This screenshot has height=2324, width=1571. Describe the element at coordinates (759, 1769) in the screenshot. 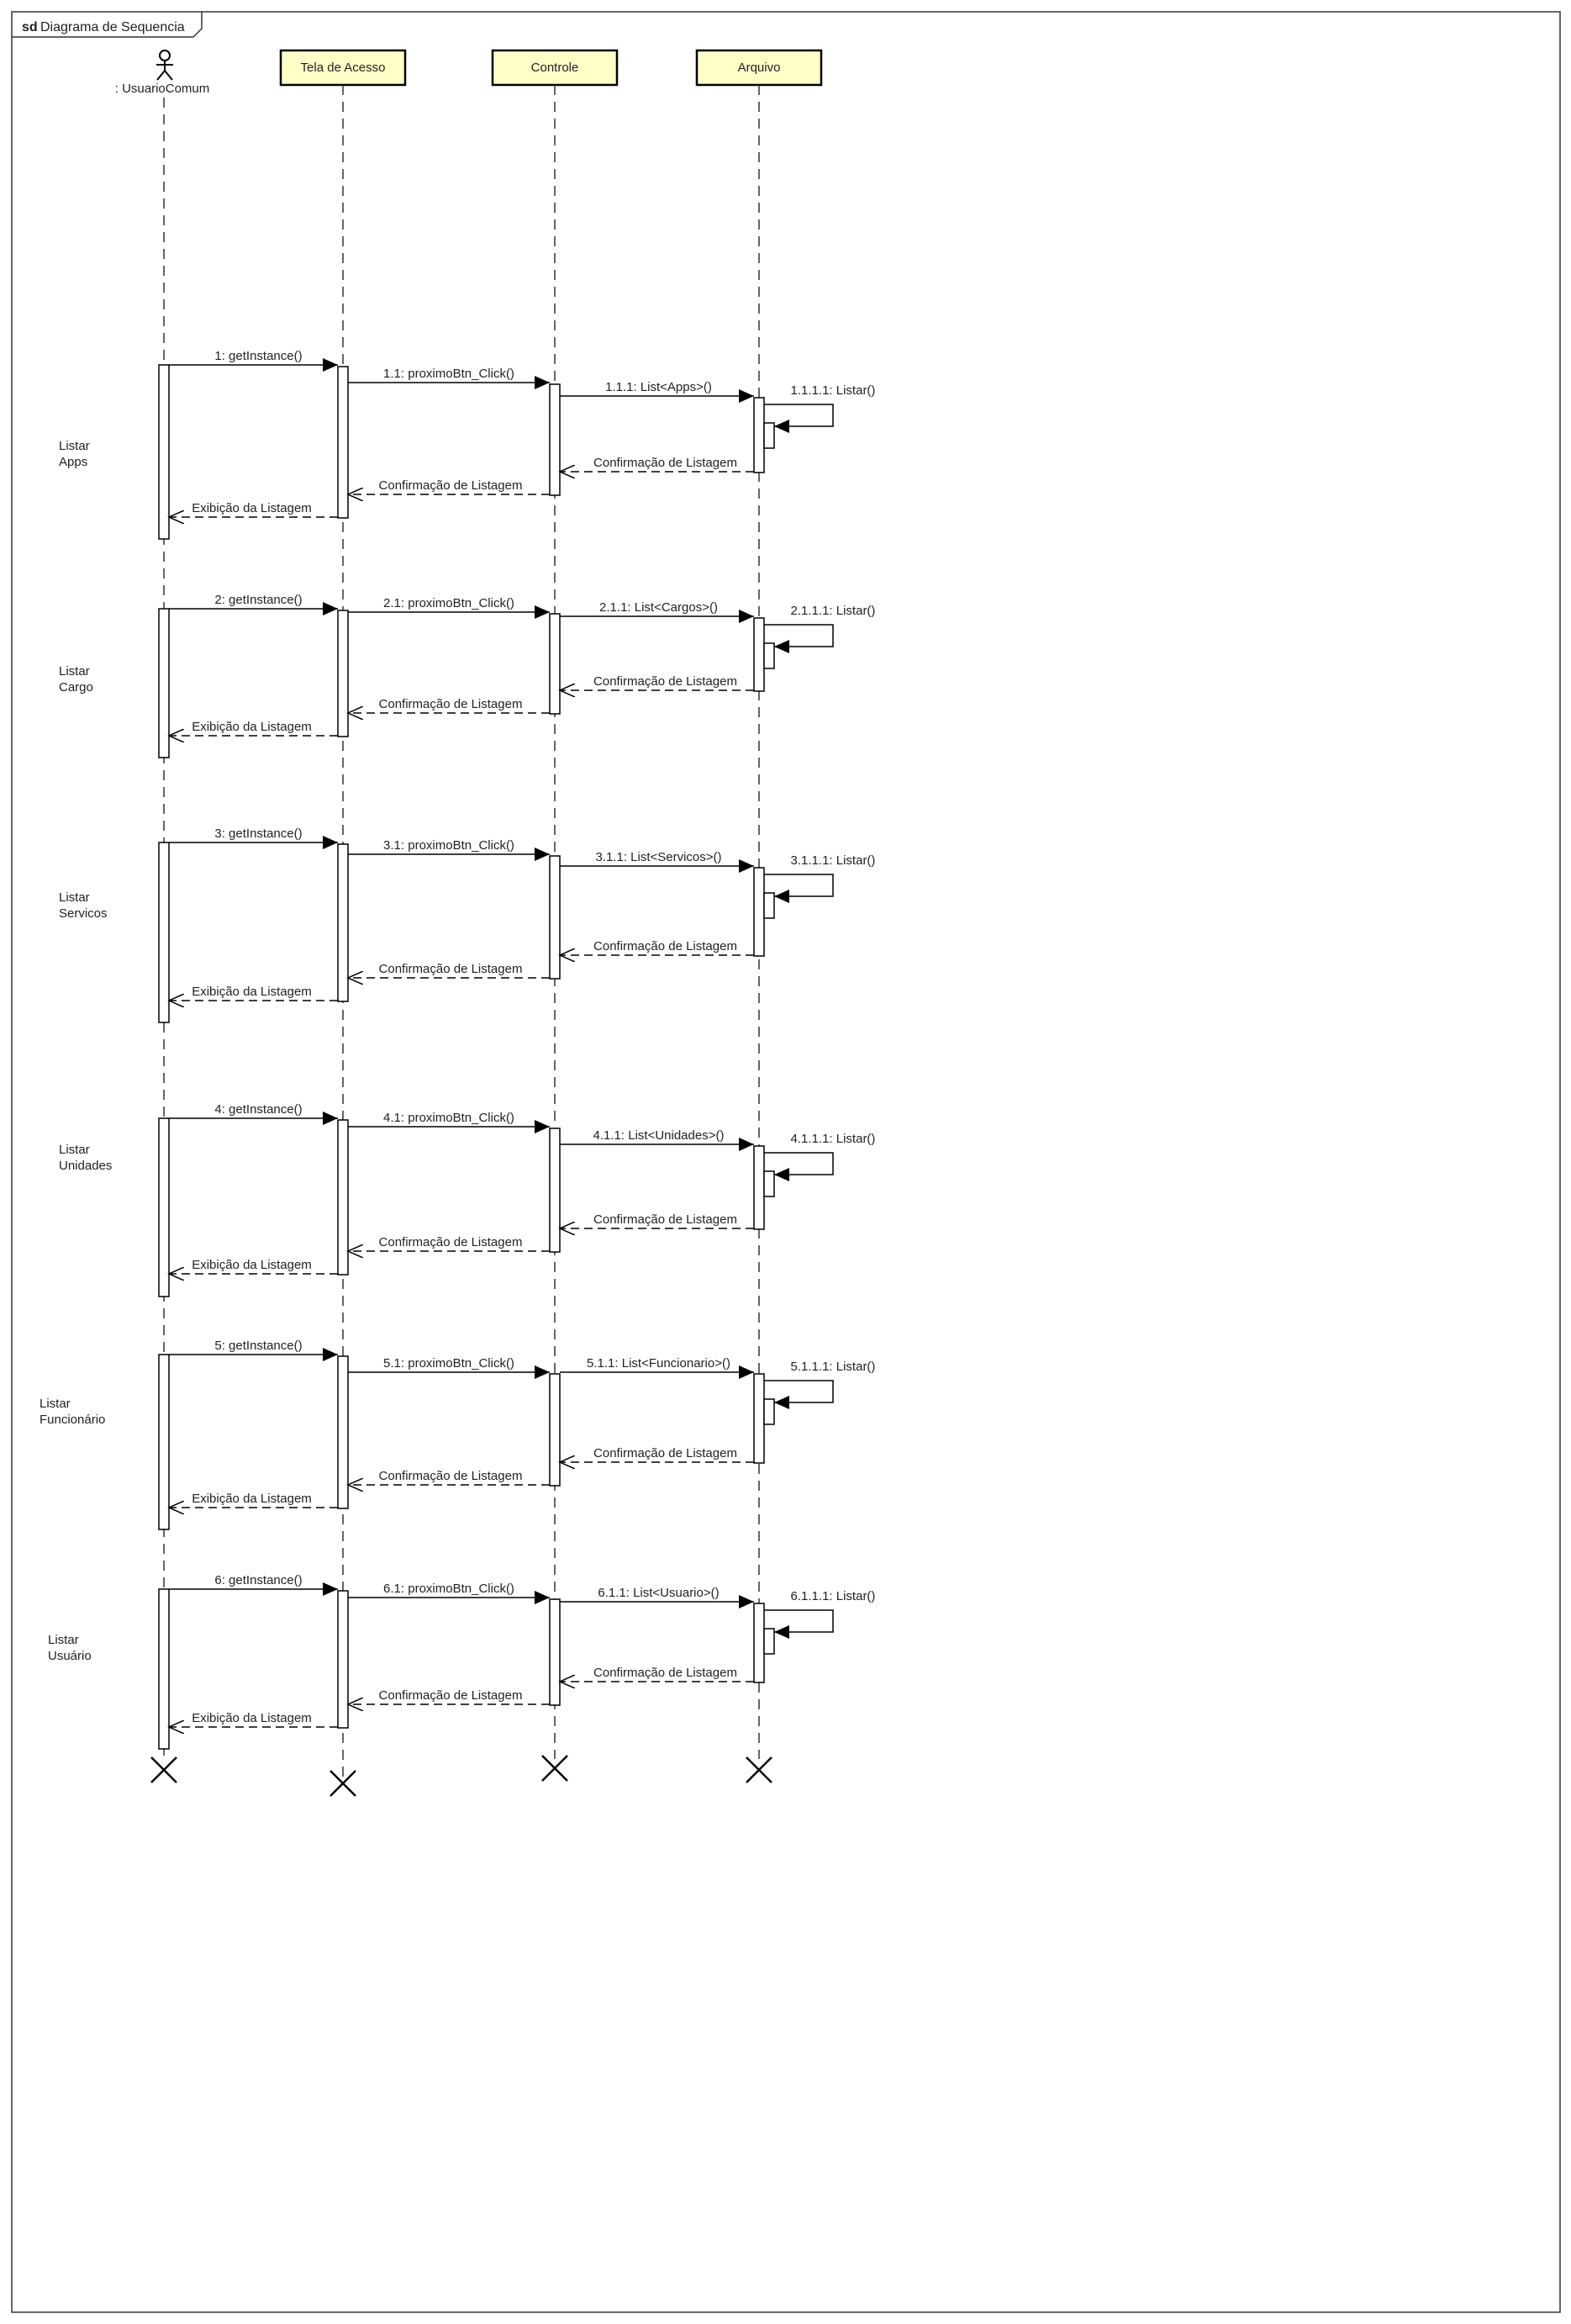

I see `destroy-mark-arquivo` at that location.